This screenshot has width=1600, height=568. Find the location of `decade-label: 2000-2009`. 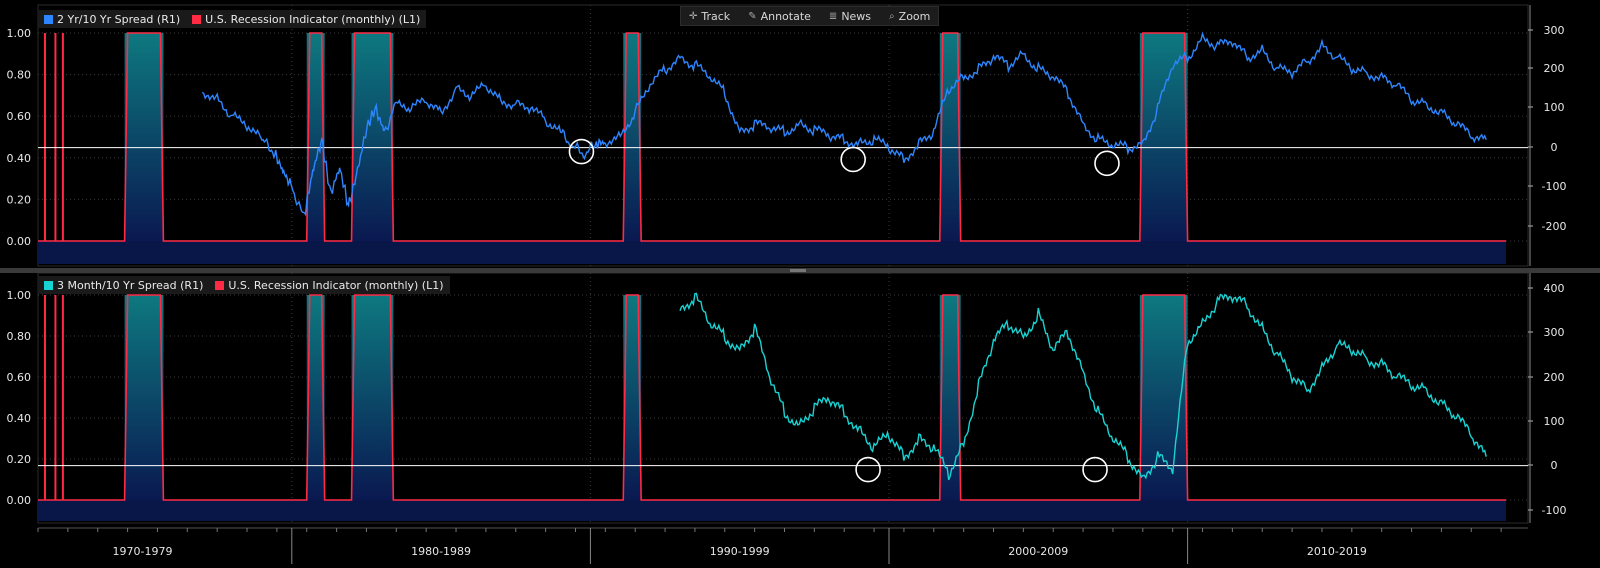

decade-label: 2000-2009 is located at coordinates (1038, 551).